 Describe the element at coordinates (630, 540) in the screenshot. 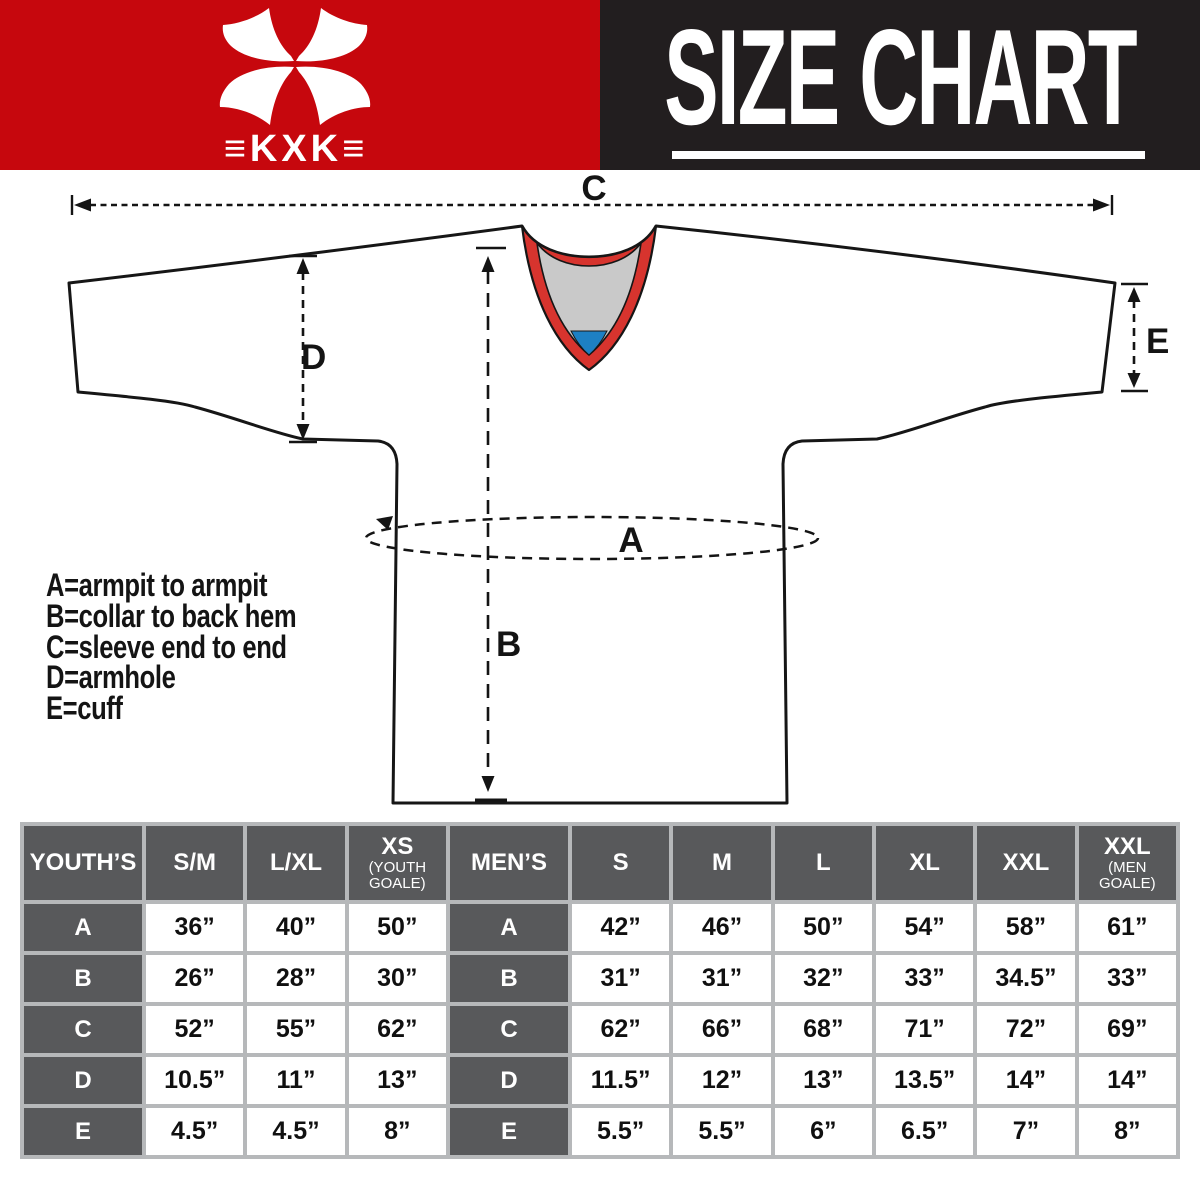

I see `dimension-a-label: A` at that location.